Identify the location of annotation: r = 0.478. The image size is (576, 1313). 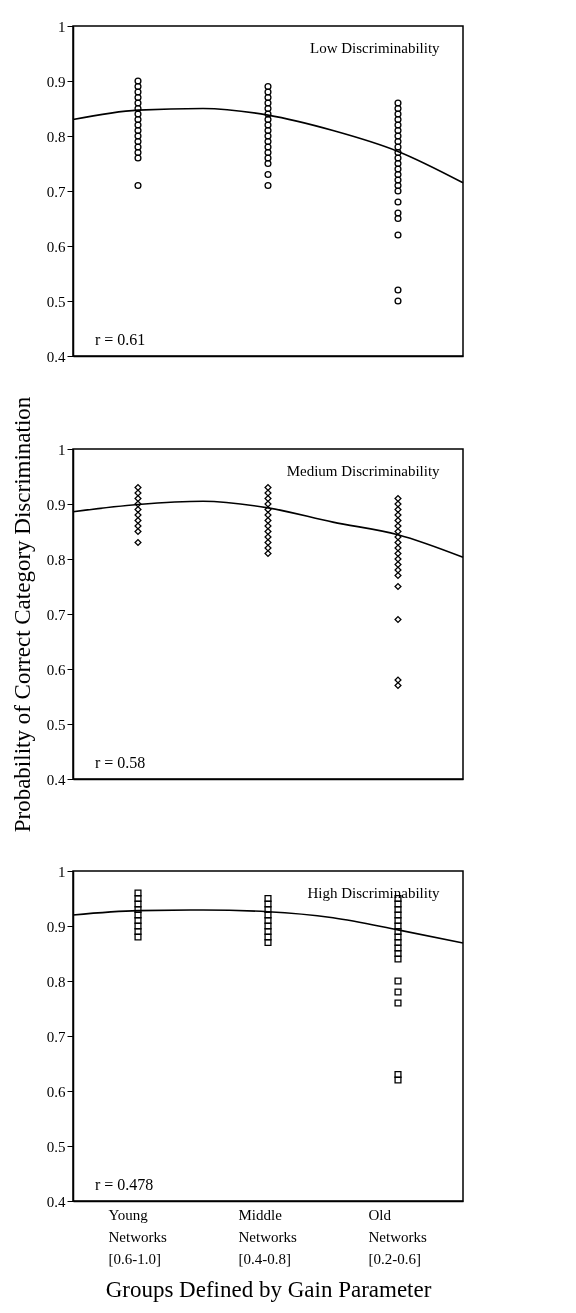
(124, 1184).